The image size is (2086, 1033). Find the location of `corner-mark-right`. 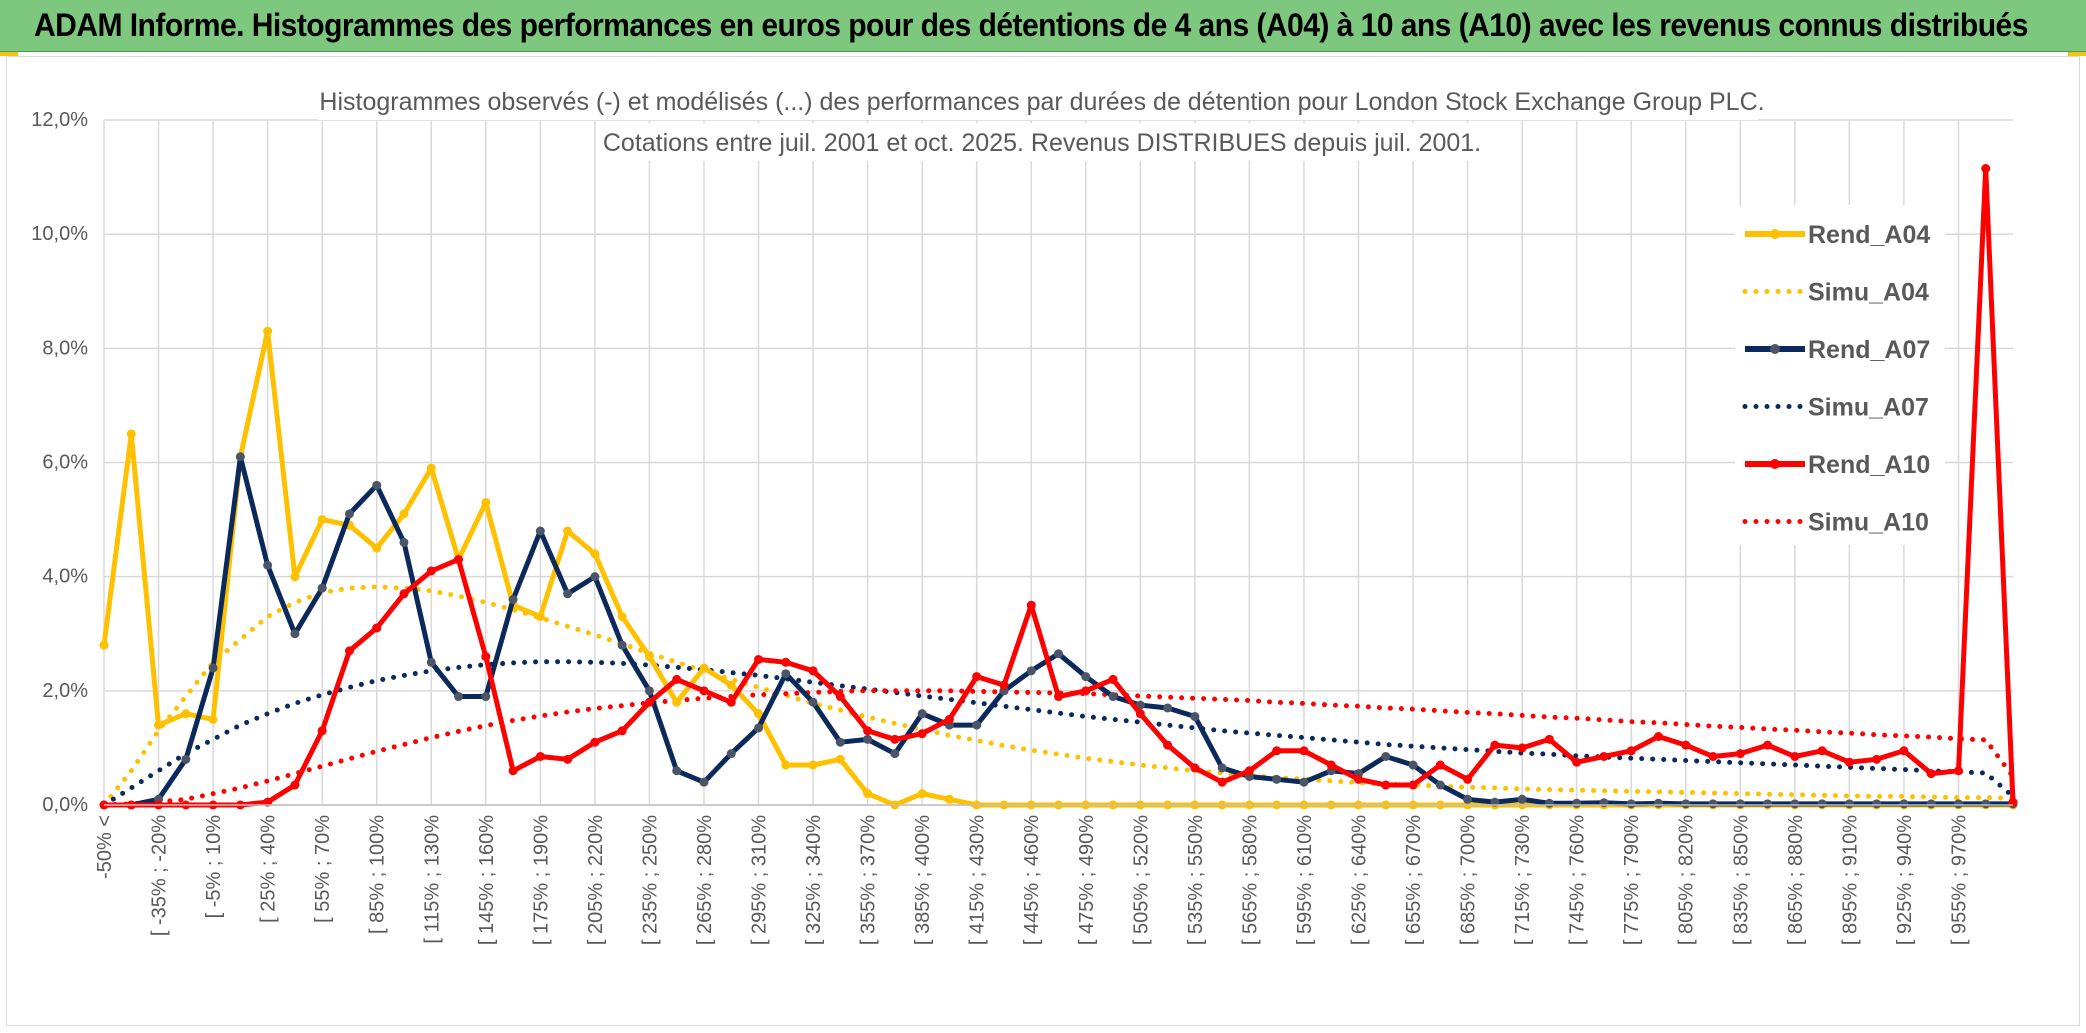

corner-mark-right is located at coordinates (2077, 54).